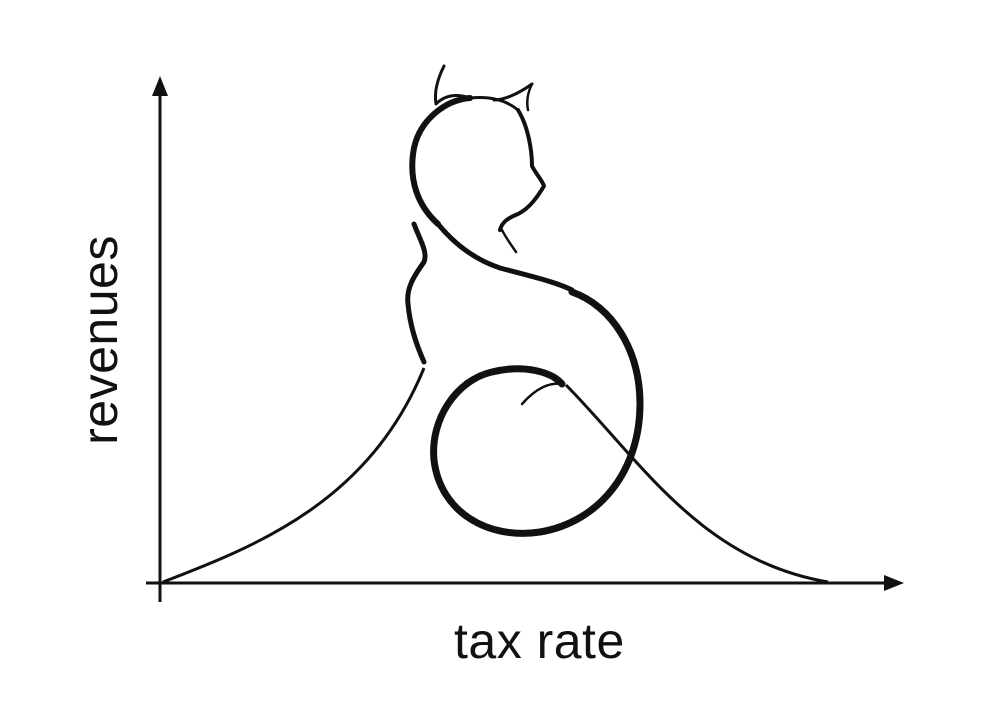  What do you see at coordinates (529, 97) in the screenshot?
I see `cat-right-ear-tip` at bounding box center [529, 97].